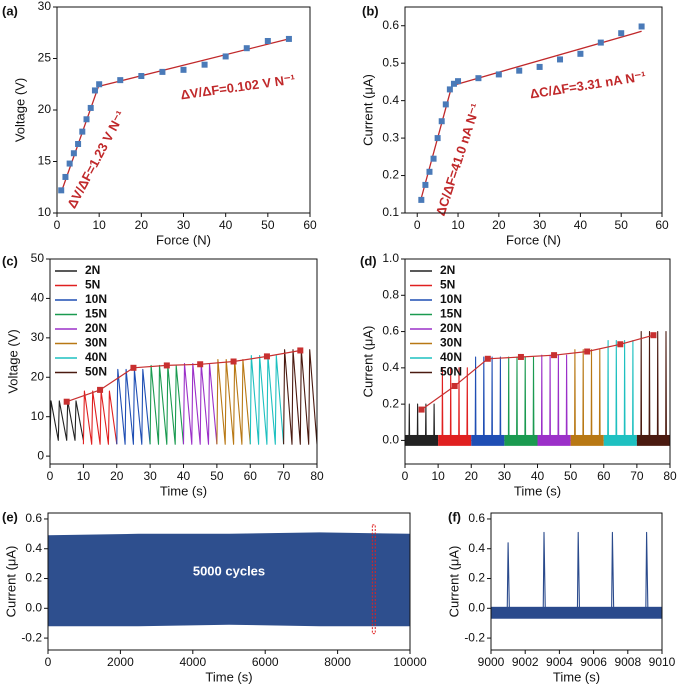 The image size is (677, 687). Describe the element at coordinates (38, 337) in the screenshot. I see `y-tick-label: 30` at that location.